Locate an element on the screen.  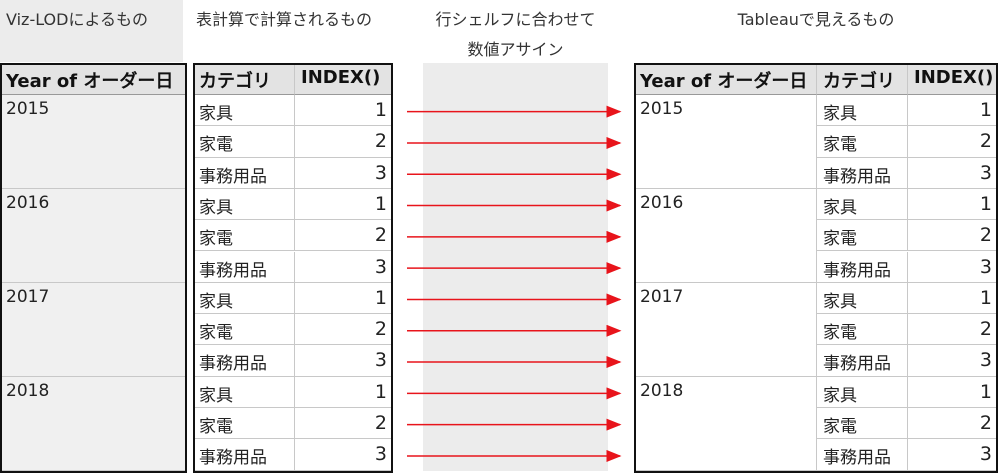
tb-header: INDEX() is located at coordinates (953, 79).